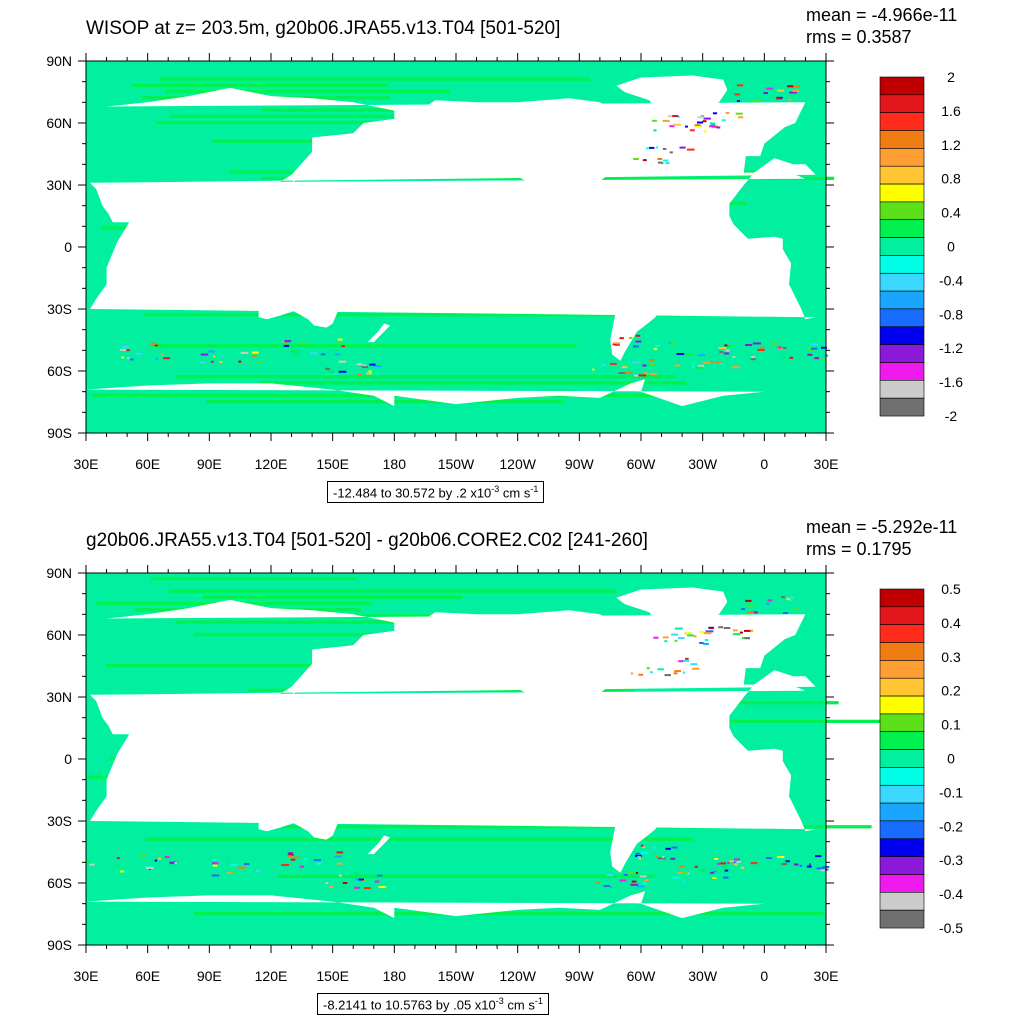 This screenshot has width=1024, height=1024. What do you see at coordinates (951, 894) in the screenshot?
I see `colorbar-label: -0.4` at bounding box center [951, 894].